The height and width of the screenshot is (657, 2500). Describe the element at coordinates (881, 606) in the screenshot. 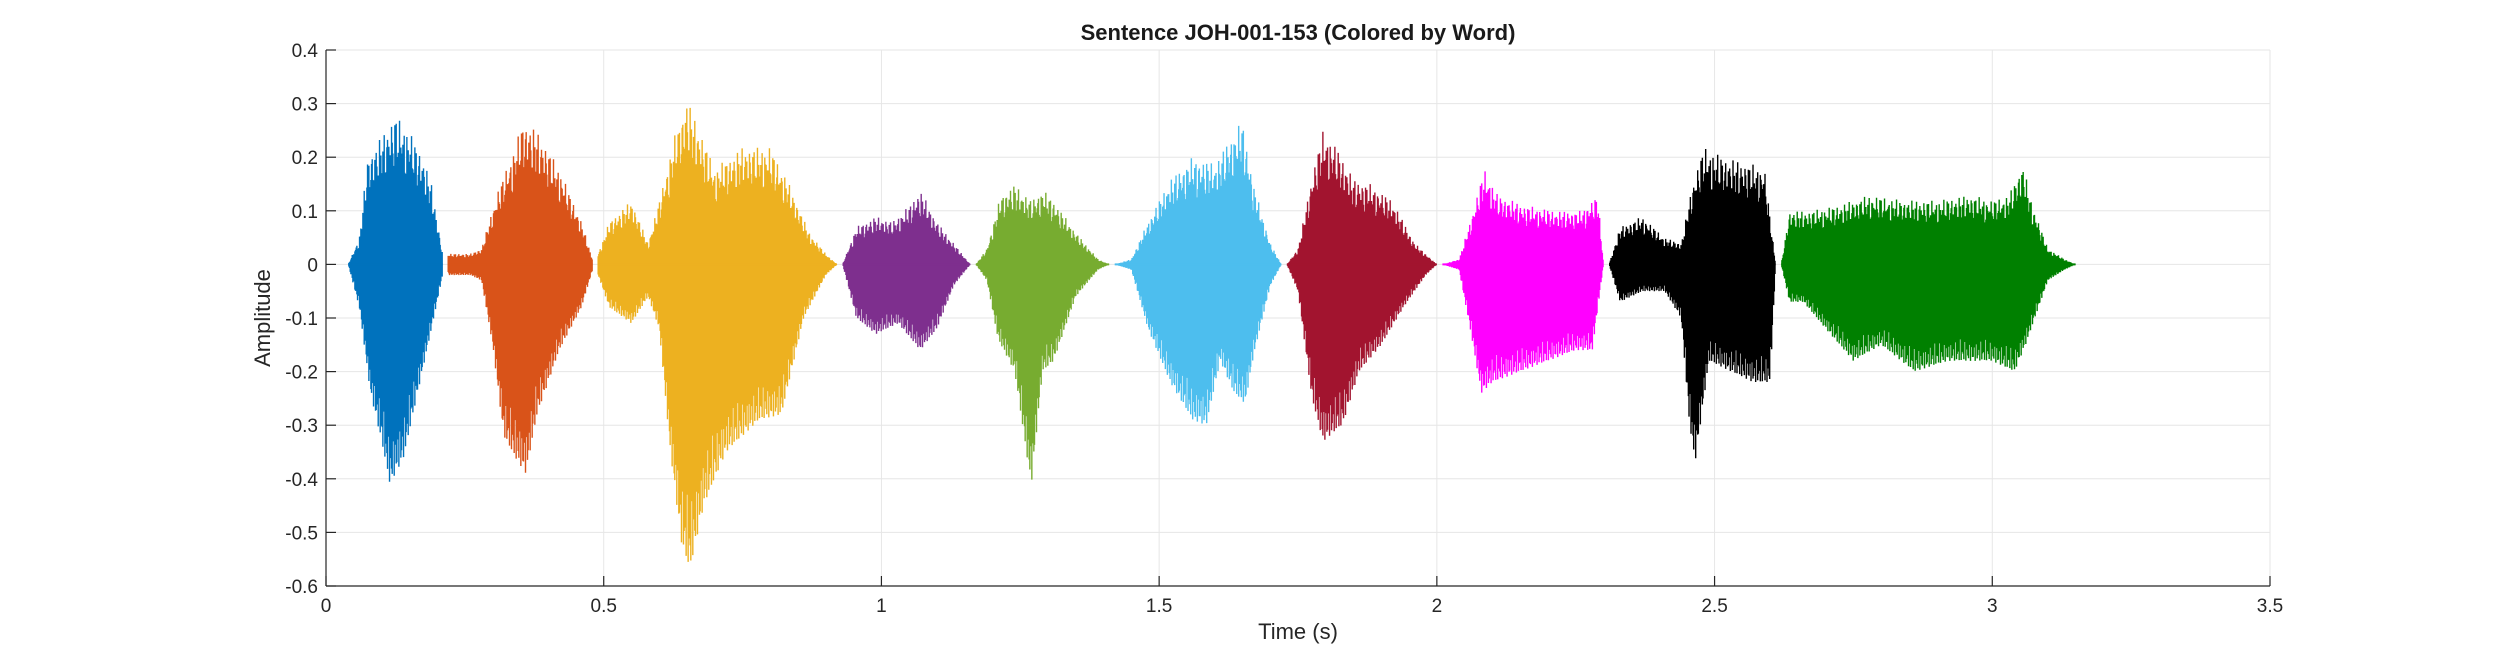

I see `x-tick-label: 1` at that location.